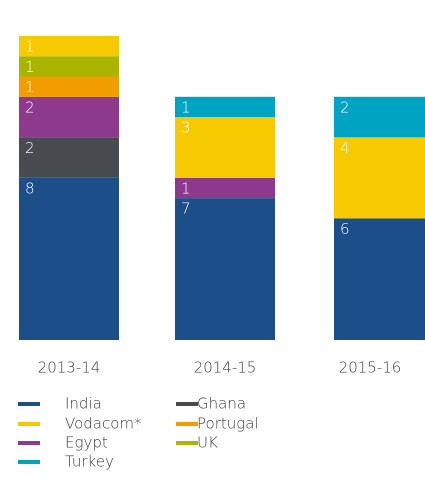 This screenshot has width=425, height=488. Describe the element at coordinates (228, 424) in the screenshot. I see `legend-label: Portugal` at that location.